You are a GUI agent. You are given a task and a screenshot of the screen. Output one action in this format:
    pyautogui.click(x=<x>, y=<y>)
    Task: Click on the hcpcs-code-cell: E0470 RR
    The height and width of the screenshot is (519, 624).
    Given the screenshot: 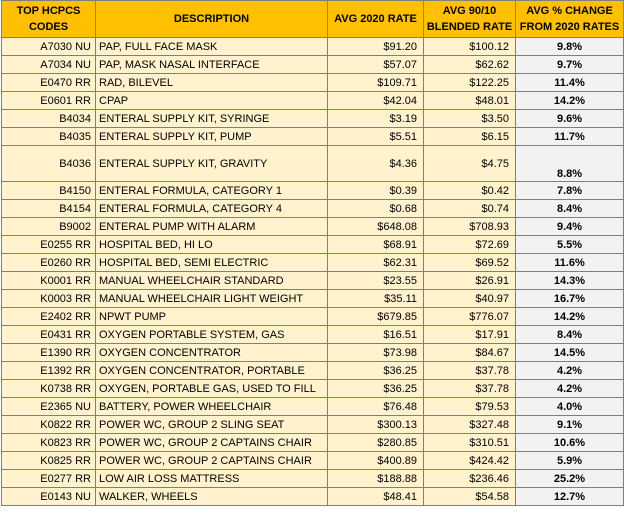 What is the action you would take?
    pyautogui.click(x=48, y=82)
    